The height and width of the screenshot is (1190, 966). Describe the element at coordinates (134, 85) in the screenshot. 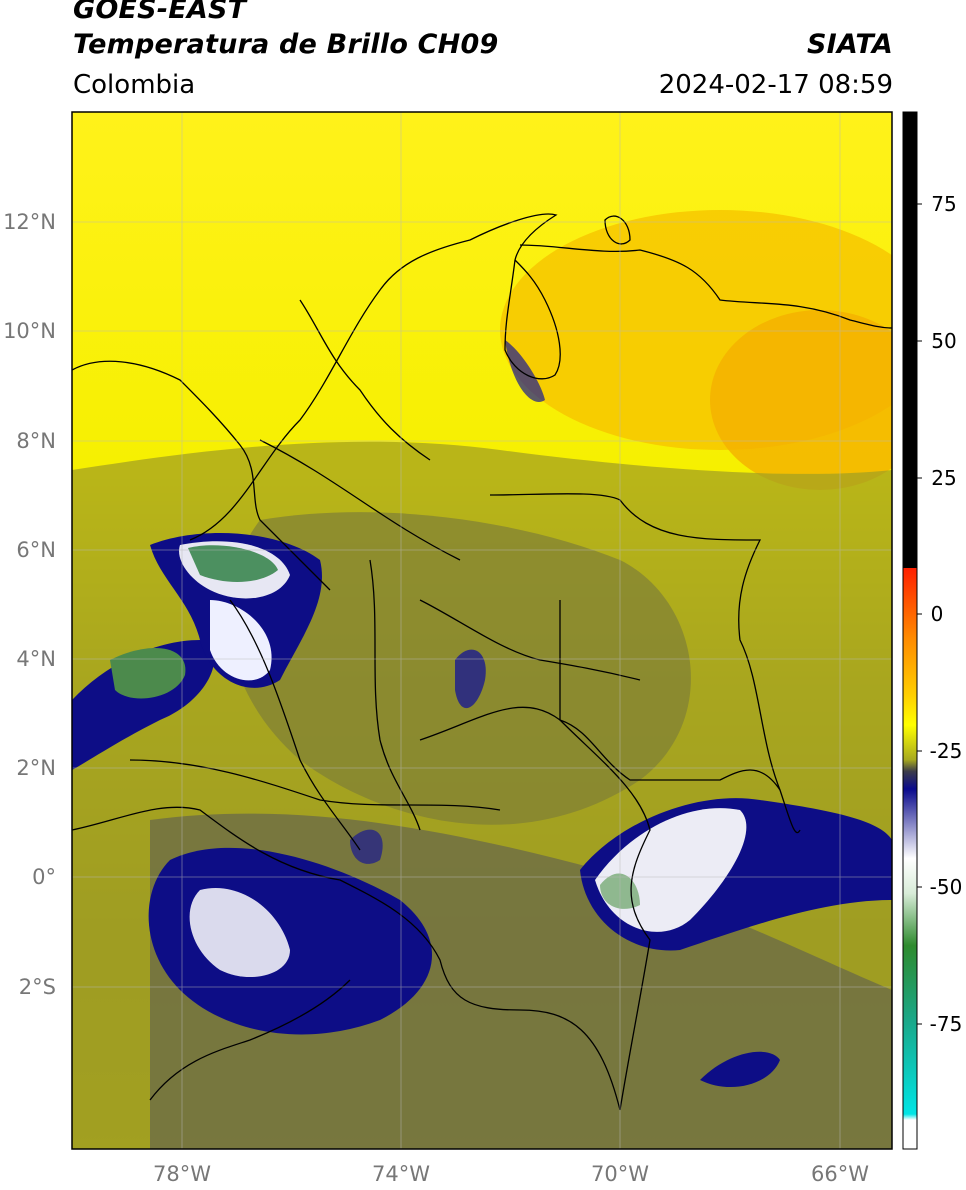

I see `region-label: Colombia` at that location.